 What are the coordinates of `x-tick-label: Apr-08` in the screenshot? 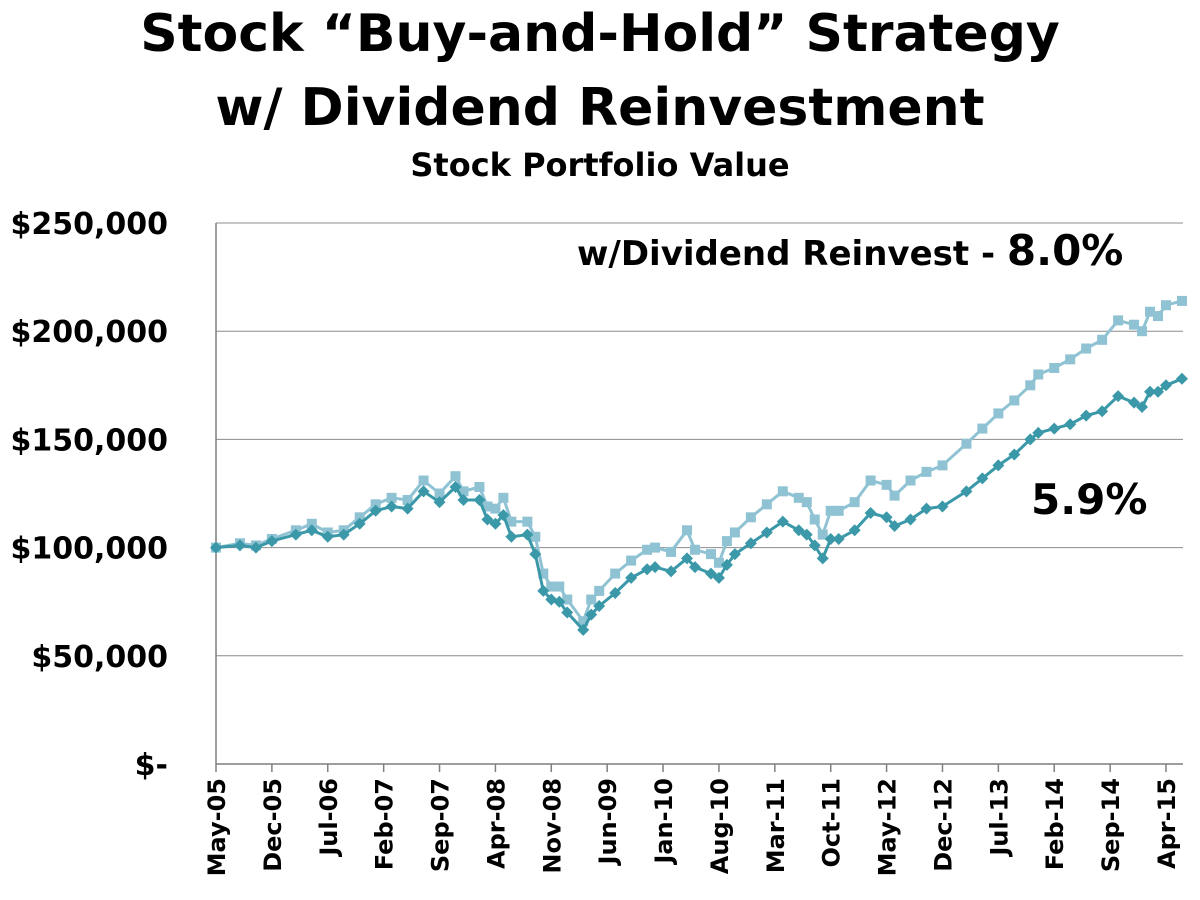 It's located at (496, 823).